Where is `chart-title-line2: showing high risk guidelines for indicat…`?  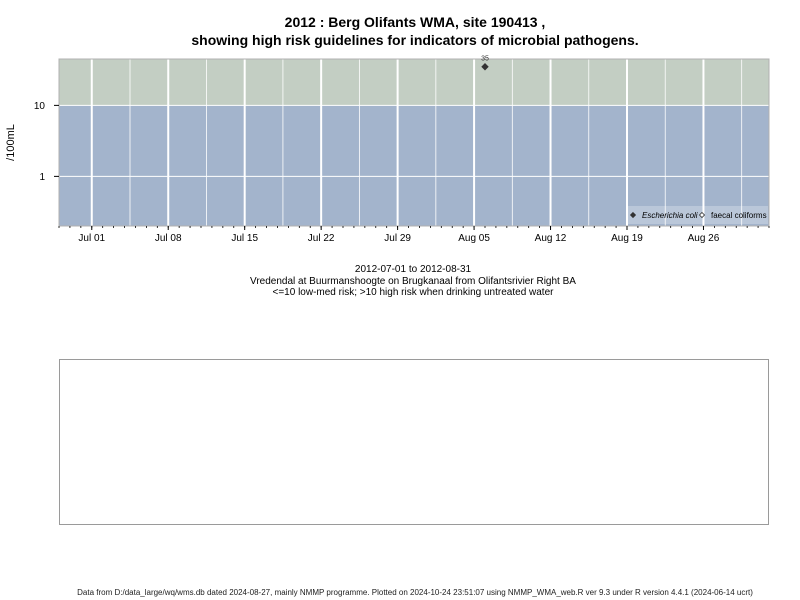
chart-title-line2: showing high risk guidelines for indicat… is located at coordinates (415, 40).